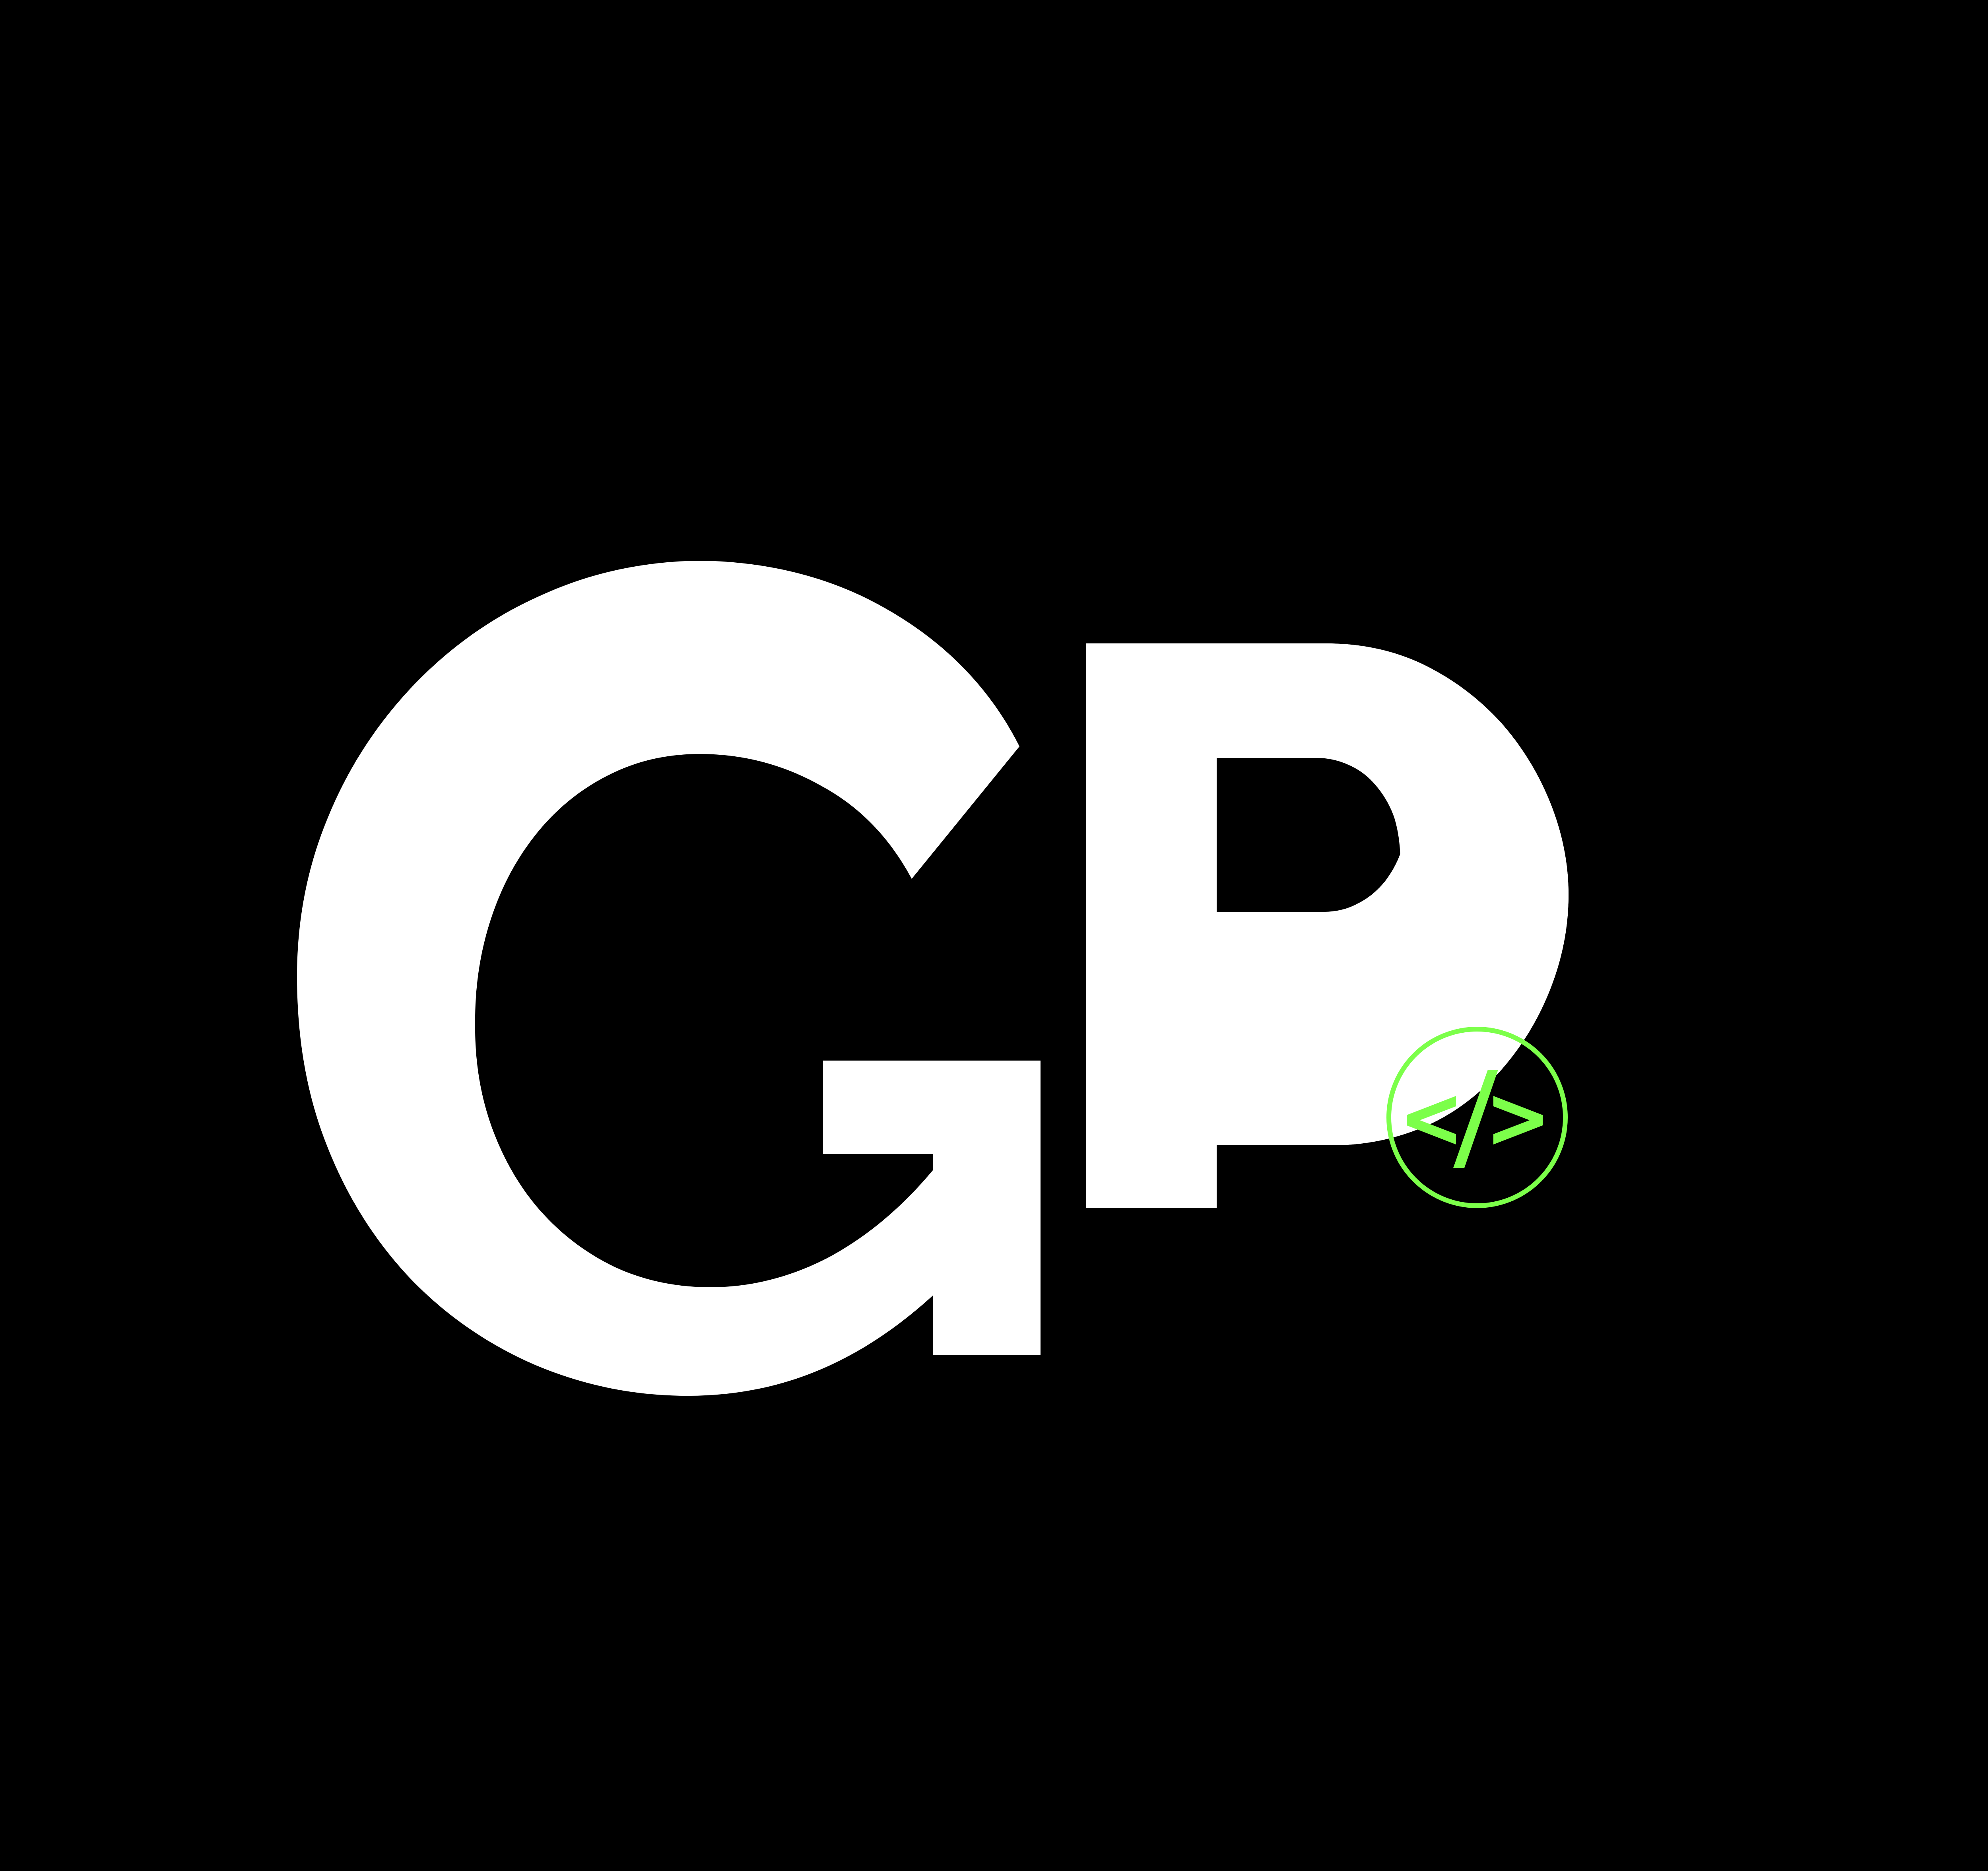  I want to click on letter-p-bowl-bottom, so click(1264, 1081).